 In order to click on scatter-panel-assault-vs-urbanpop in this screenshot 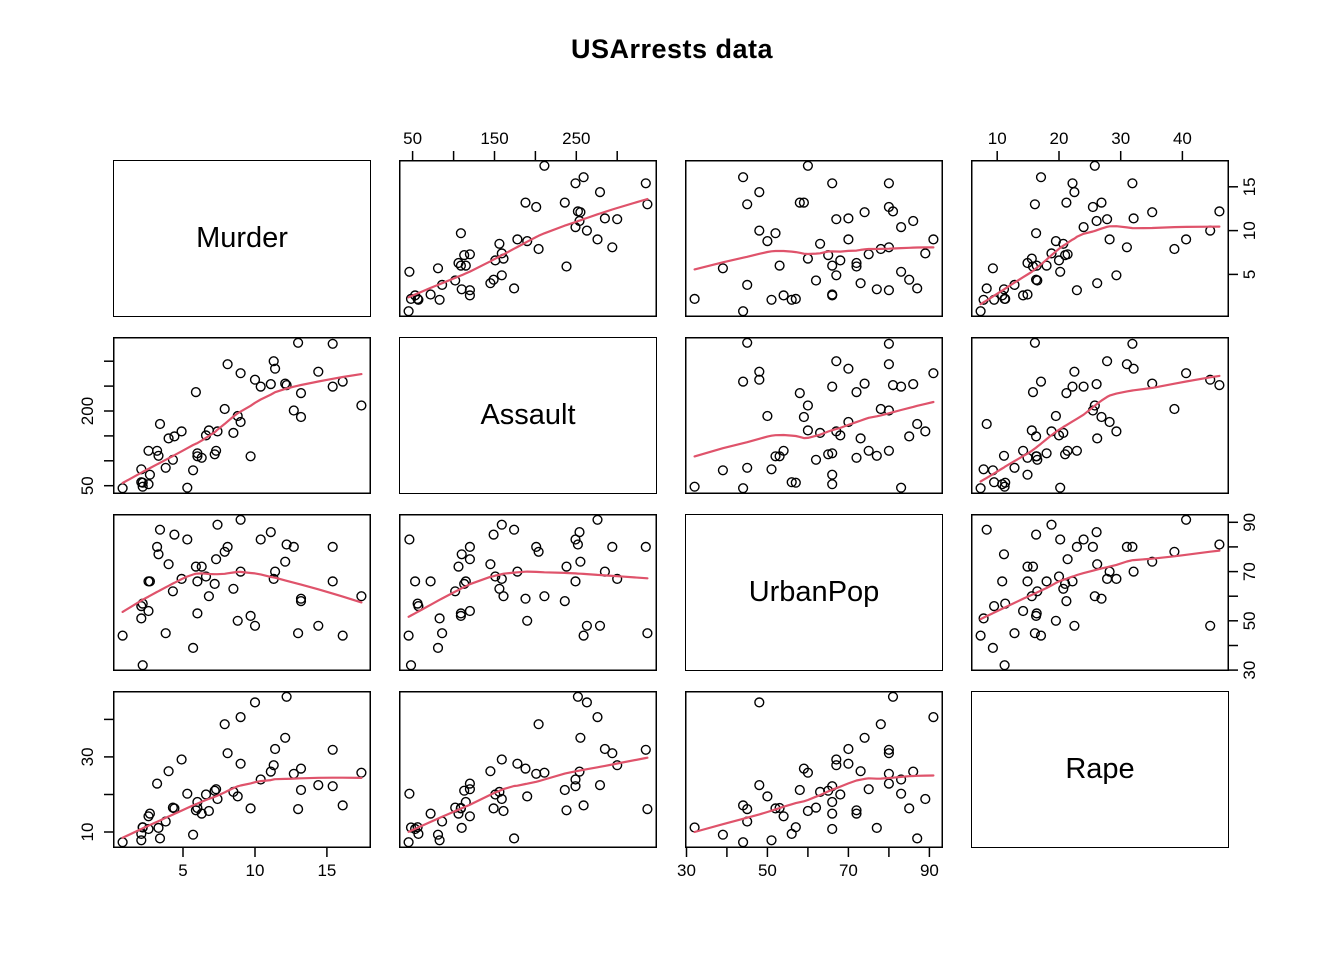, I will do `click(814, 415)`.